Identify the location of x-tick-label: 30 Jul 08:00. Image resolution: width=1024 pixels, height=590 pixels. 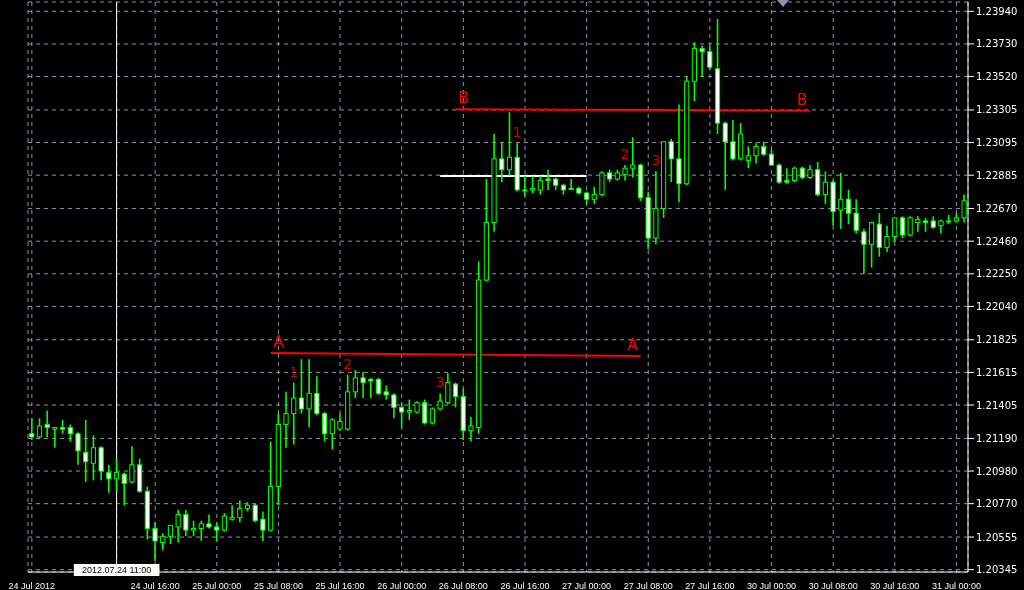
(833, 585).